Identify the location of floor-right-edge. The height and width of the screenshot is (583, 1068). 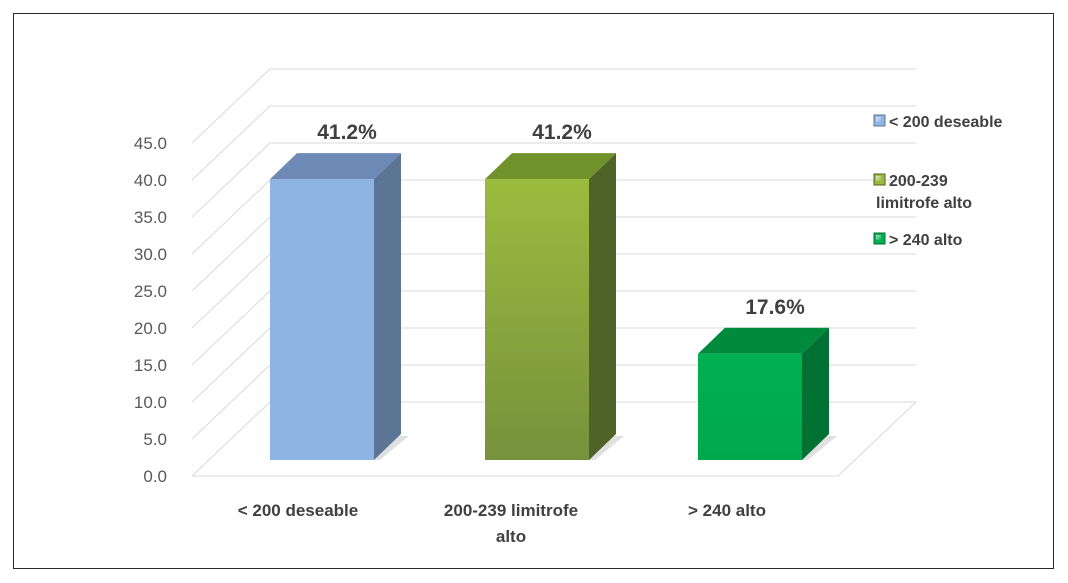
(877, 439).